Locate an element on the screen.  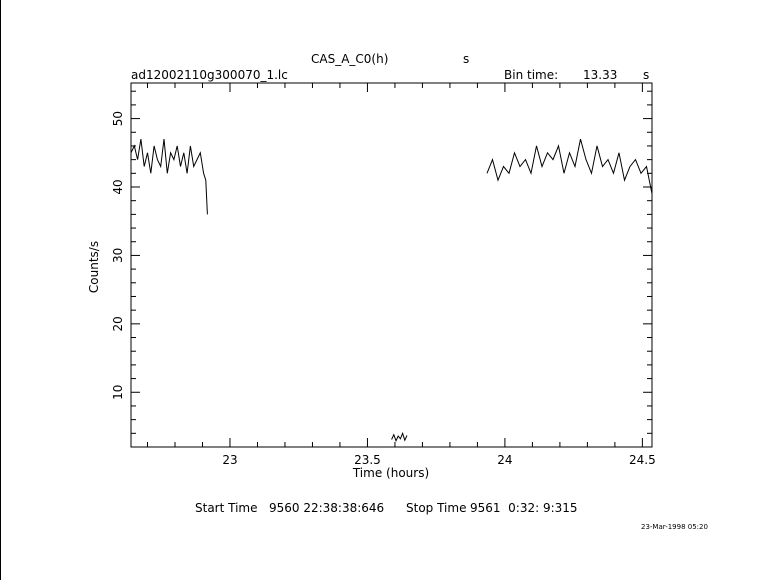
x-tick-label: 24 is located at coordinates (504, 460).